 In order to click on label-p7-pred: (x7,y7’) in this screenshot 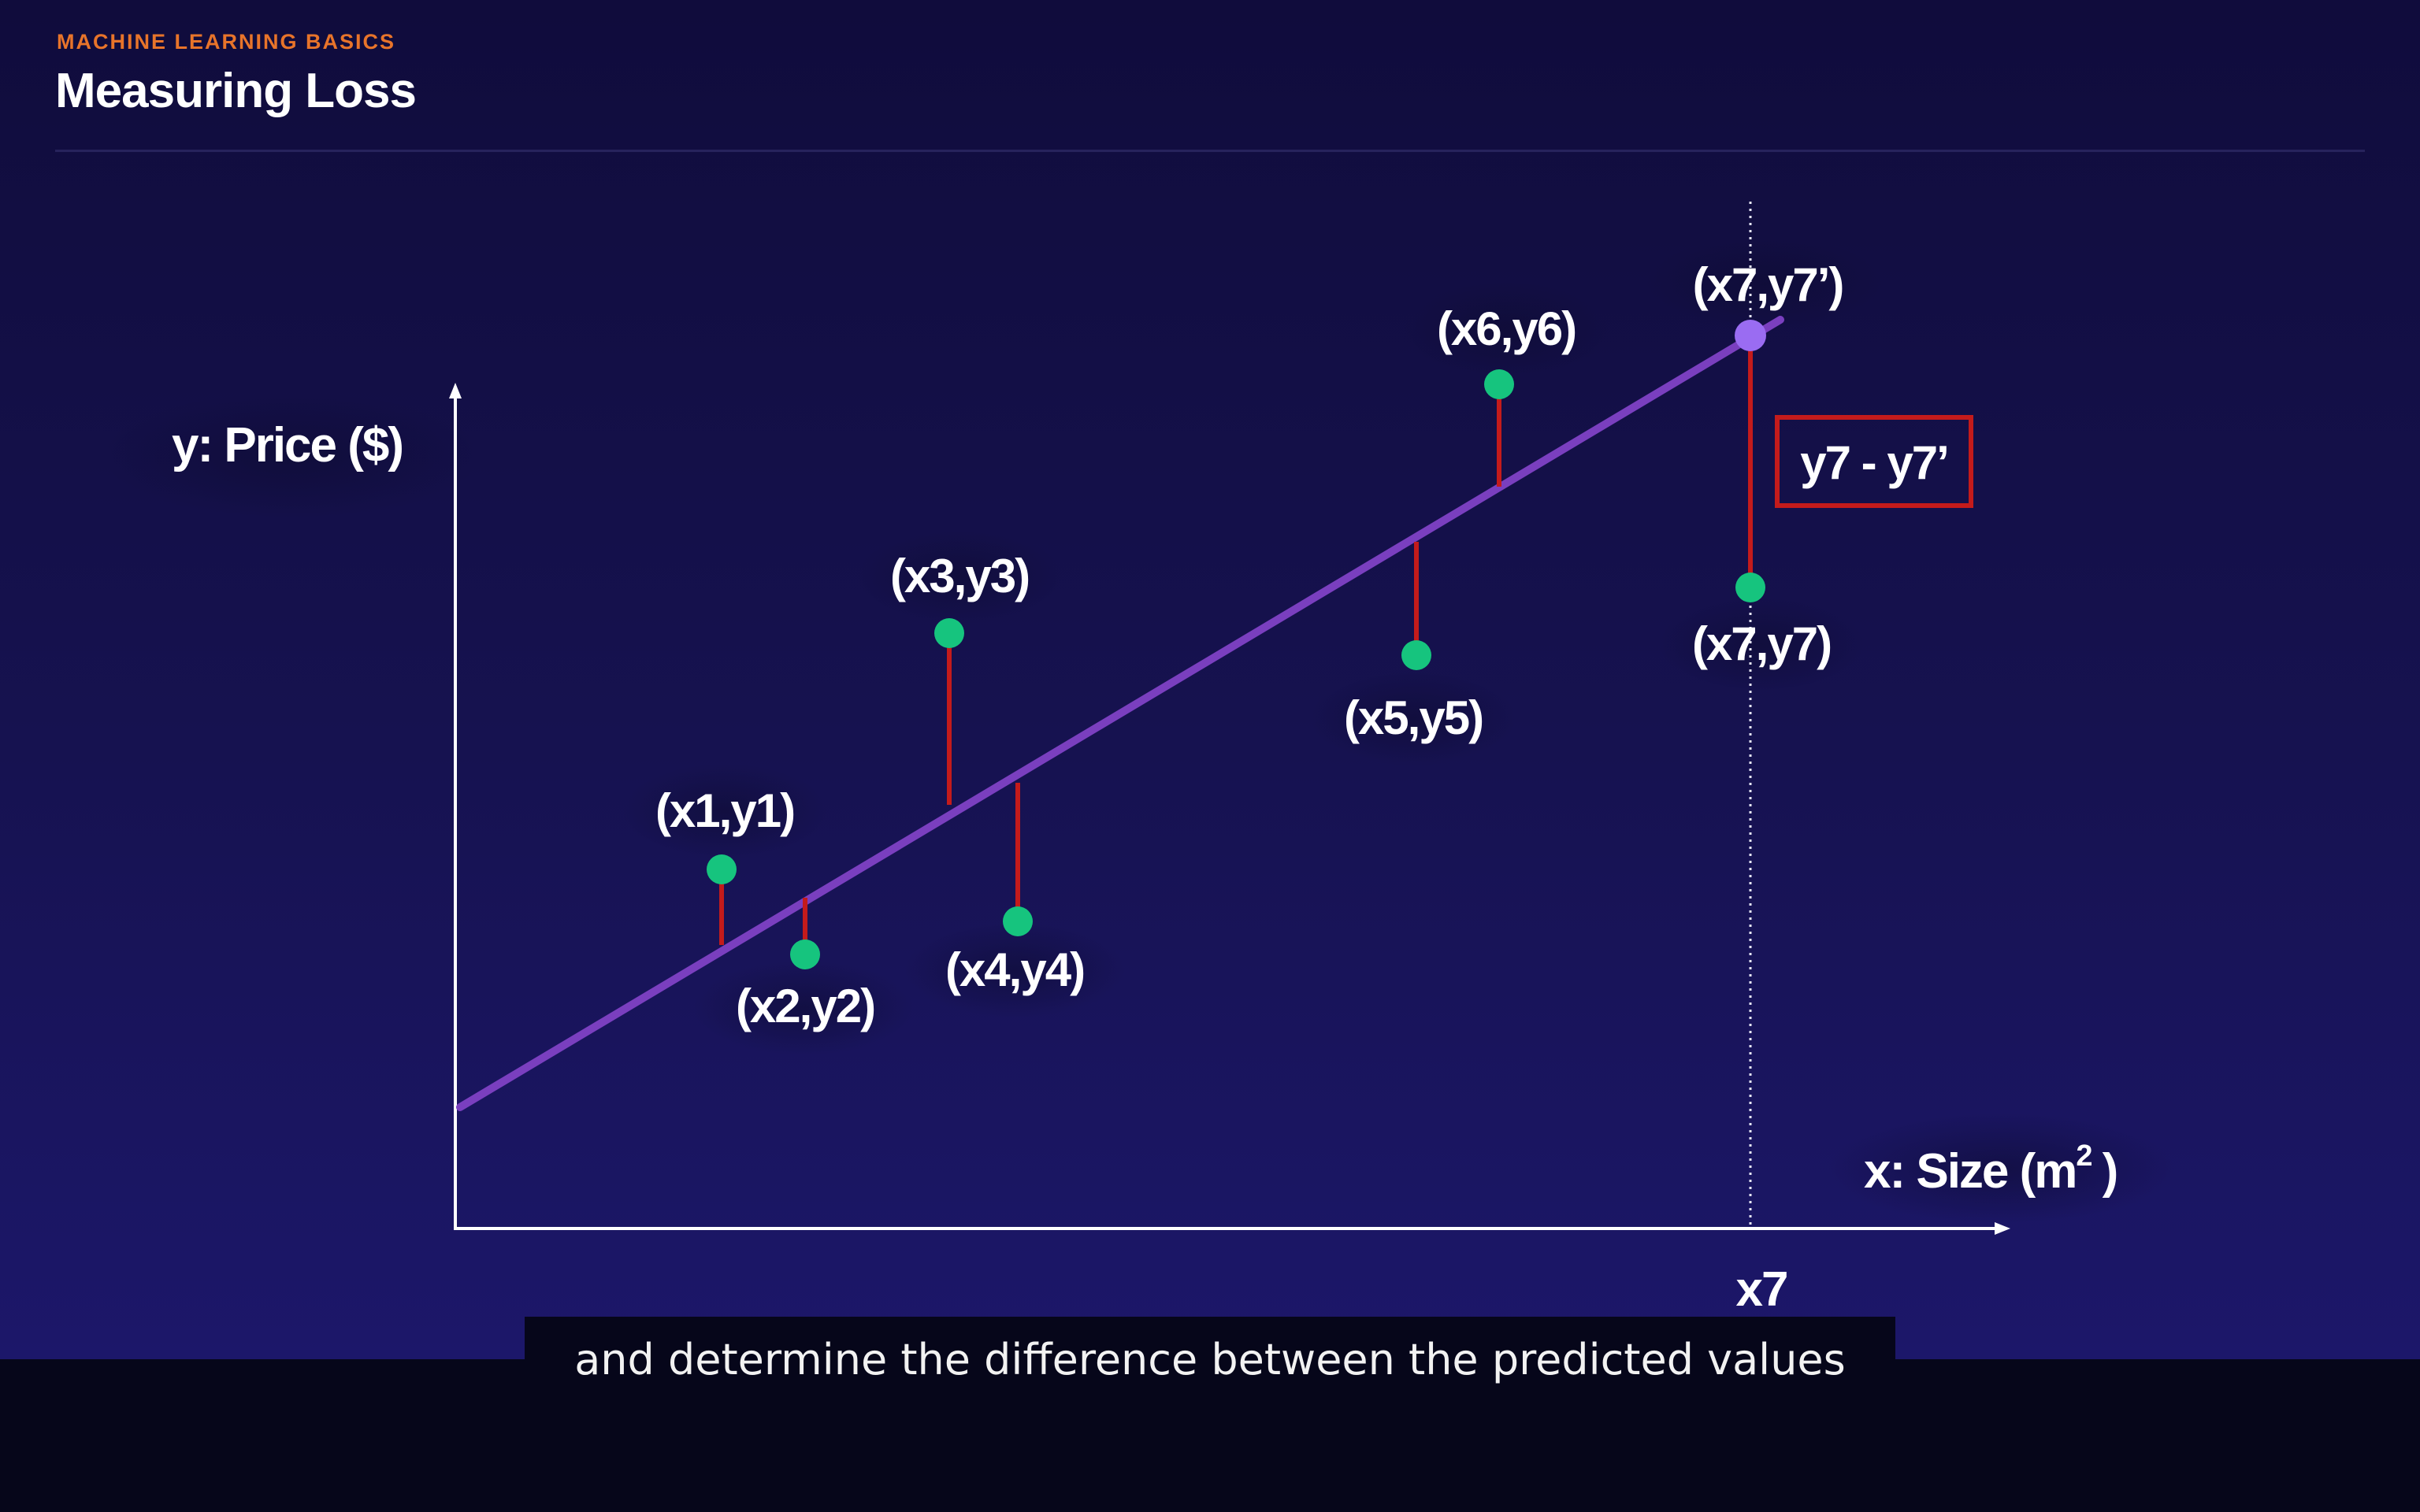, I will do `click(1768, 284)`.